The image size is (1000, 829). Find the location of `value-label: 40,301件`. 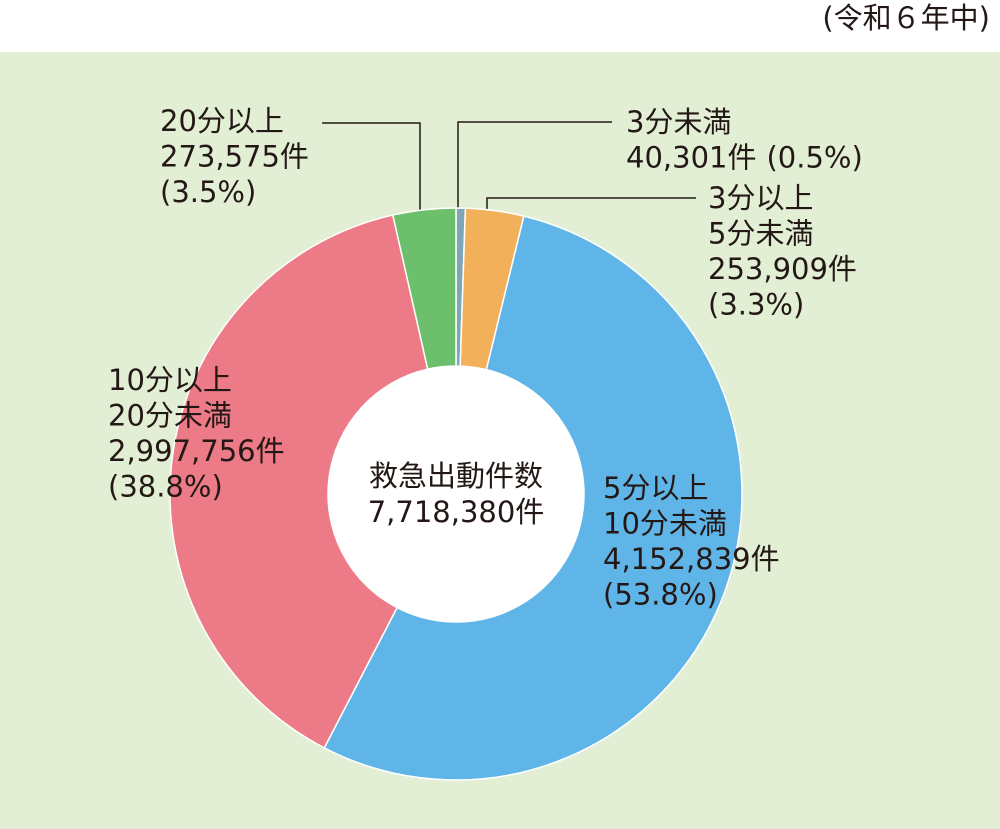

value-label: 40,301件 is located at coordinates (691, 158).